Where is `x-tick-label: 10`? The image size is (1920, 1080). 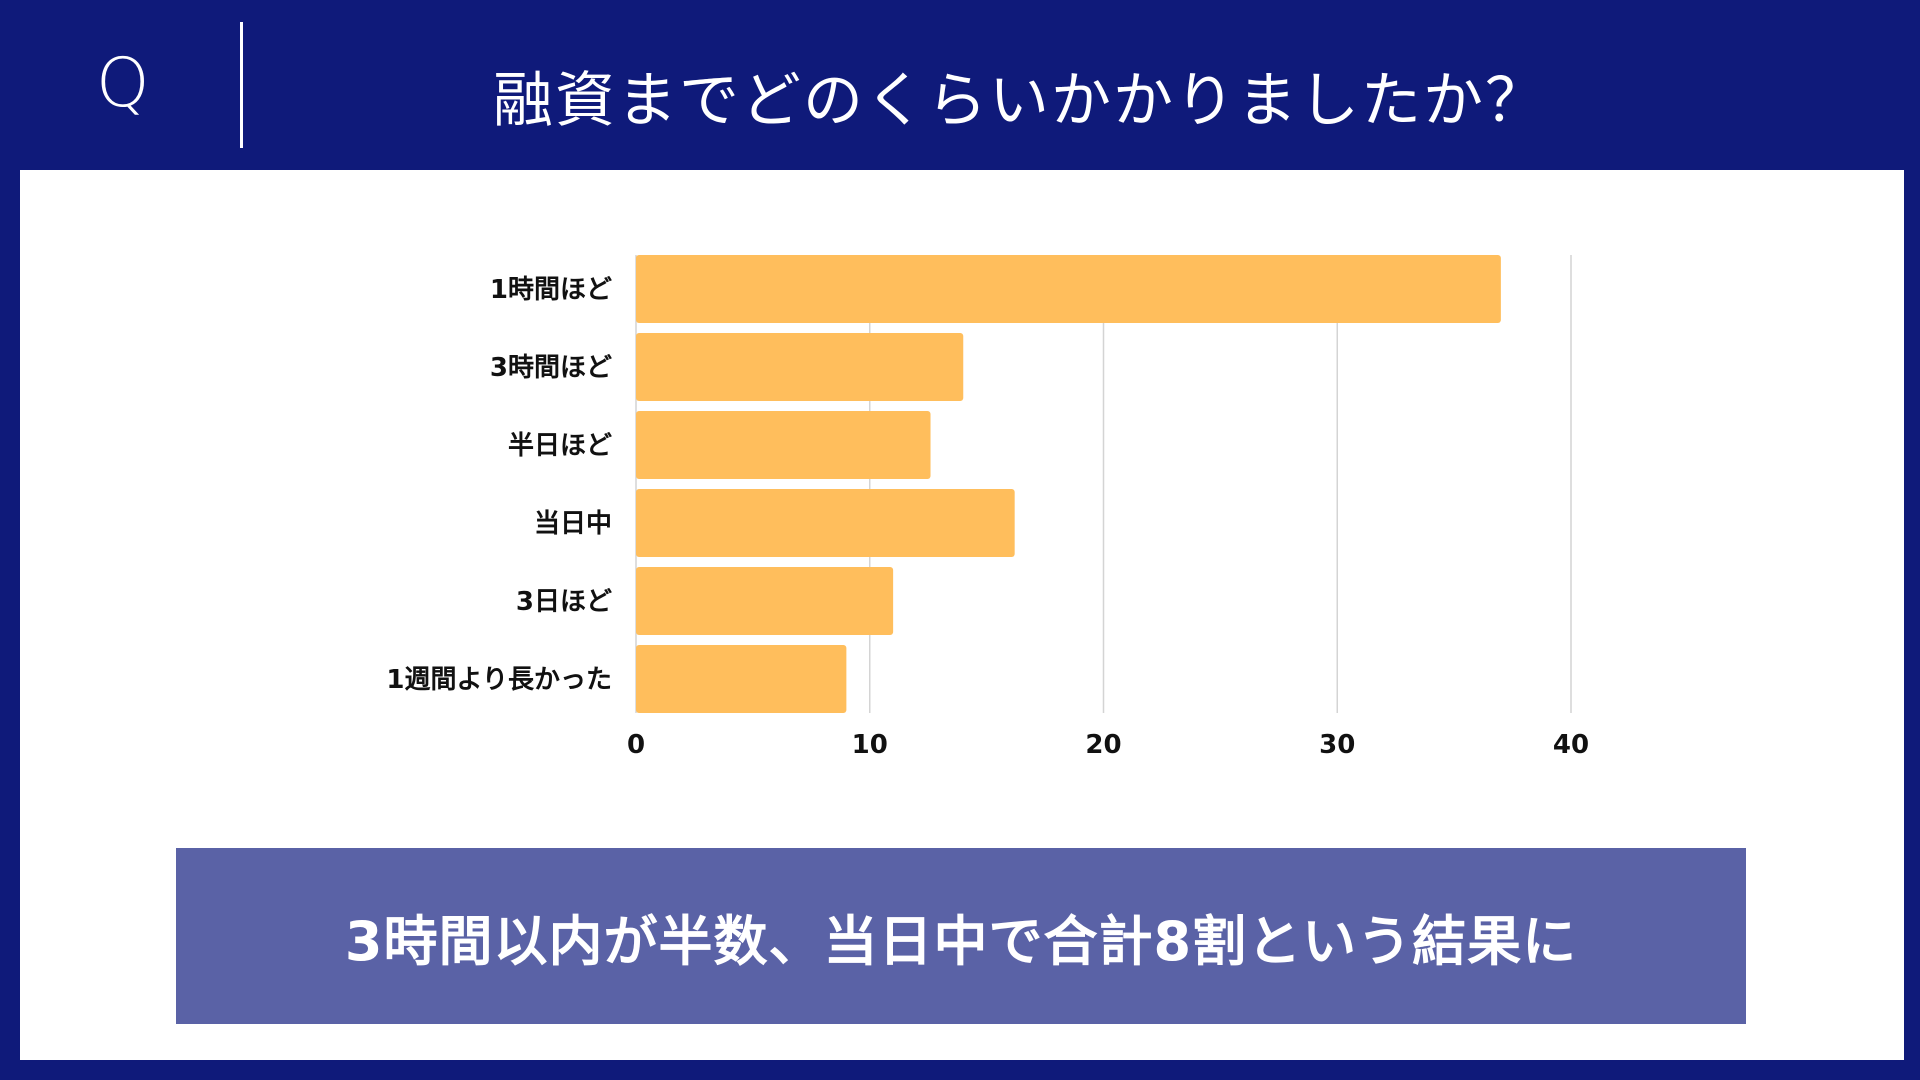
x-tick-label: 10 is located at coordinates (870, 745).